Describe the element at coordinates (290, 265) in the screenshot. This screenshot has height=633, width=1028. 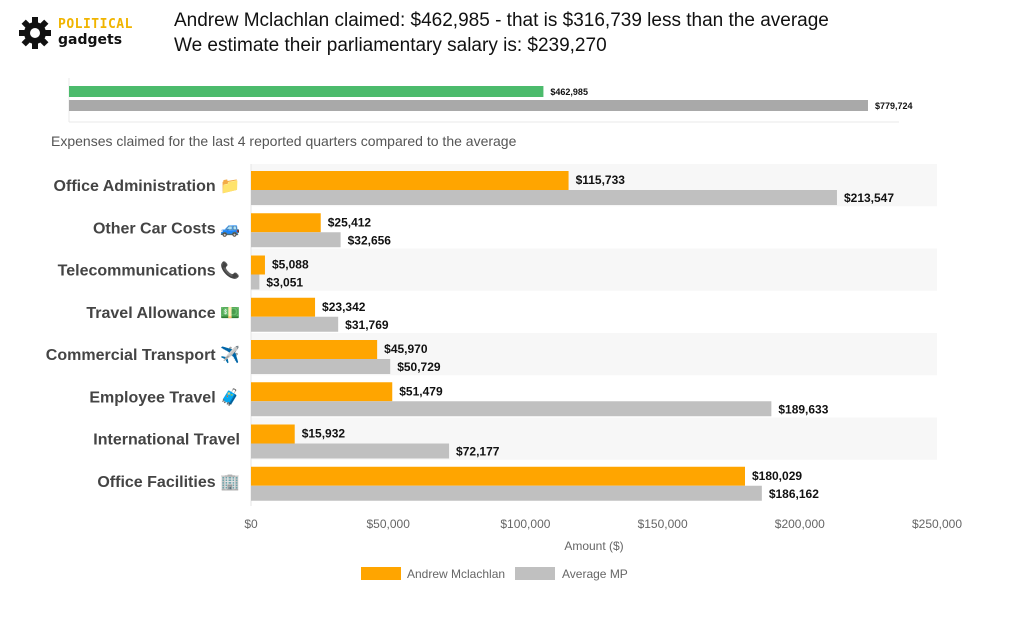
I see `bar-label-mp: $5,088` at that location.